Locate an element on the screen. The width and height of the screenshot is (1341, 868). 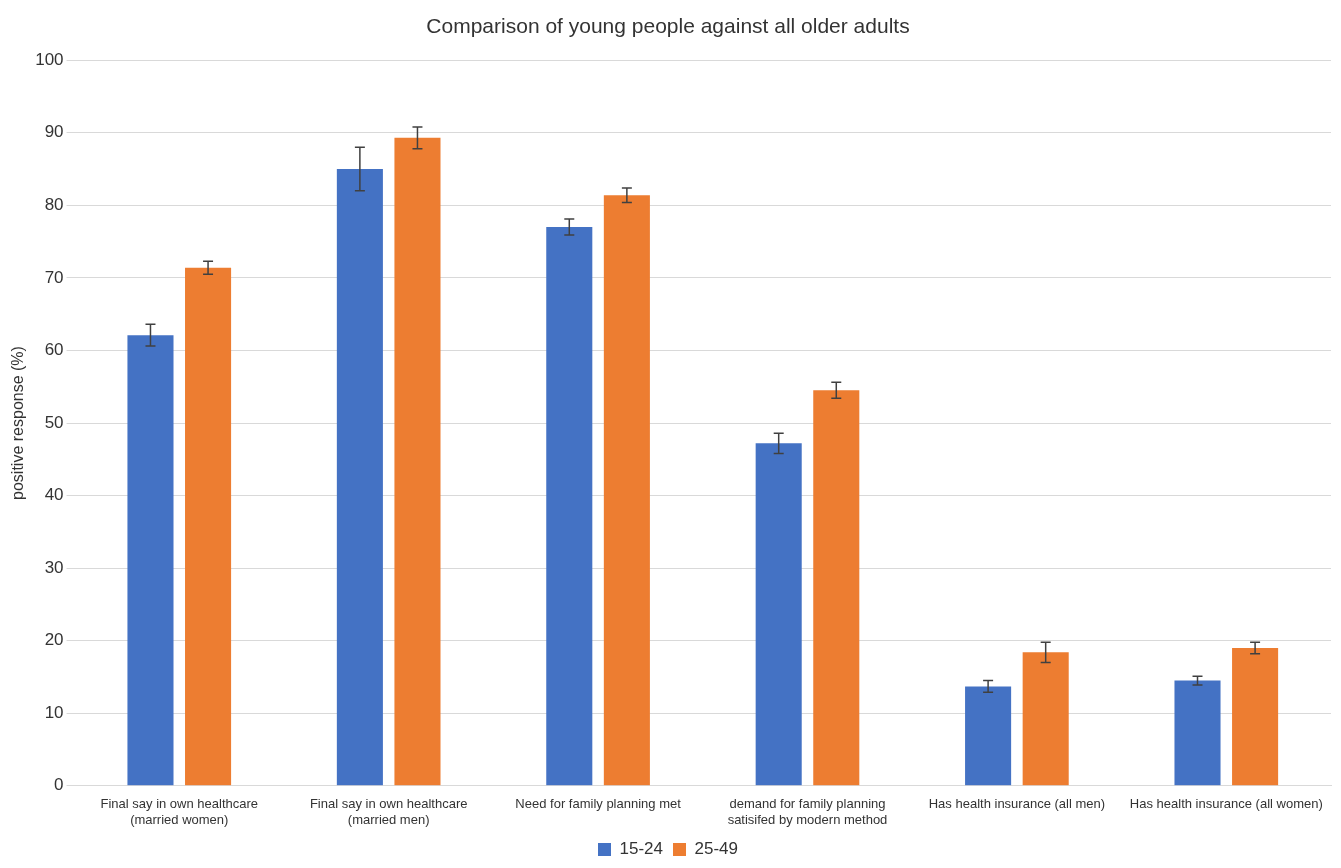
y-tick-label: 60 is located at coordinates (54, 350).